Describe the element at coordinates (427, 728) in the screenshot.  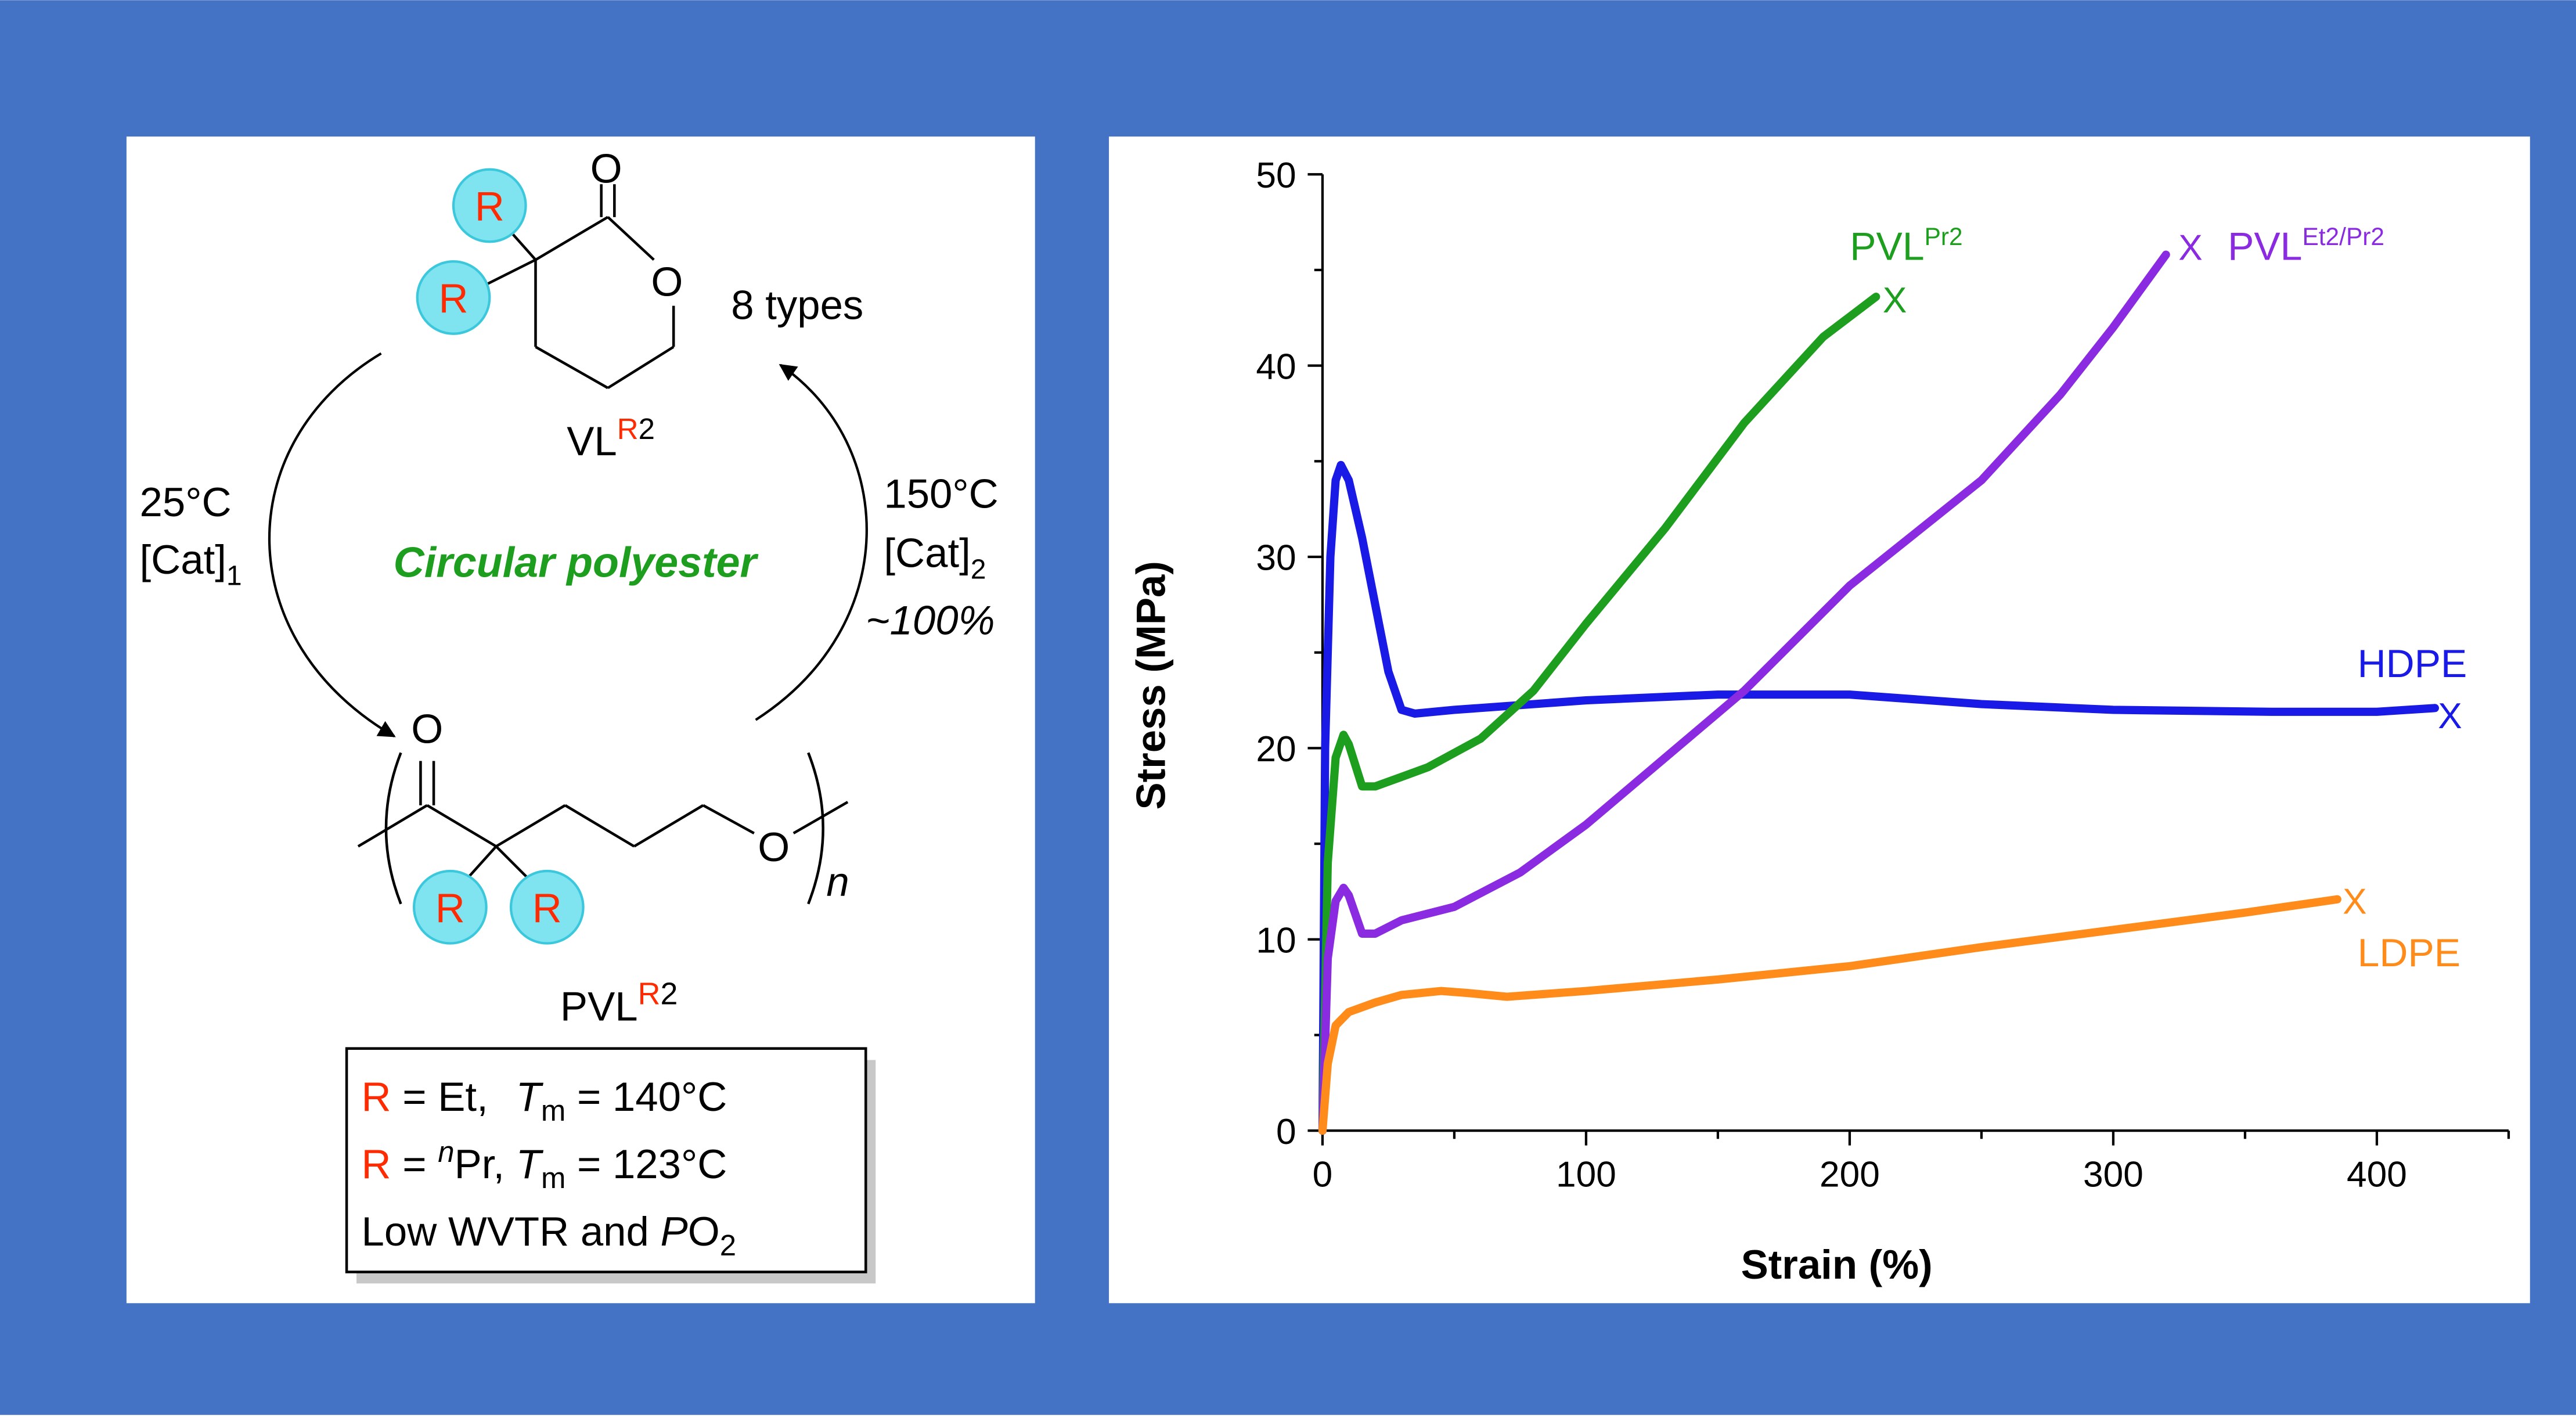
I see `polymer-carbonyl-oxygen: O` at that location.